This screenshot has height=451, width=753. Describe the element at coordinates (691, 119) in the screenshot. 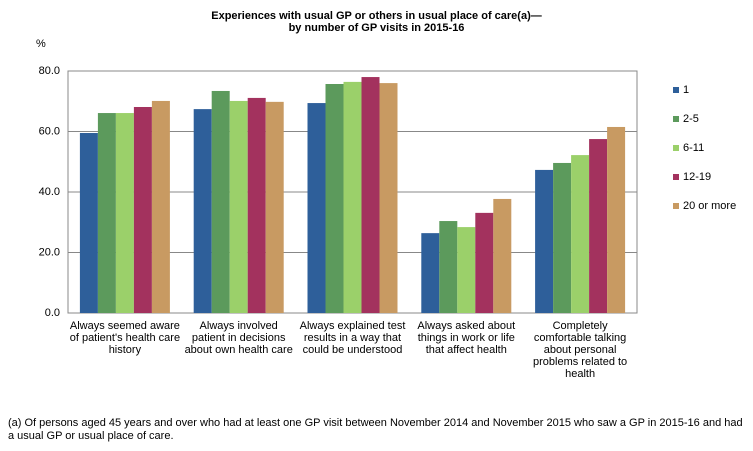

I see `legend-label: 2-5` at that location.